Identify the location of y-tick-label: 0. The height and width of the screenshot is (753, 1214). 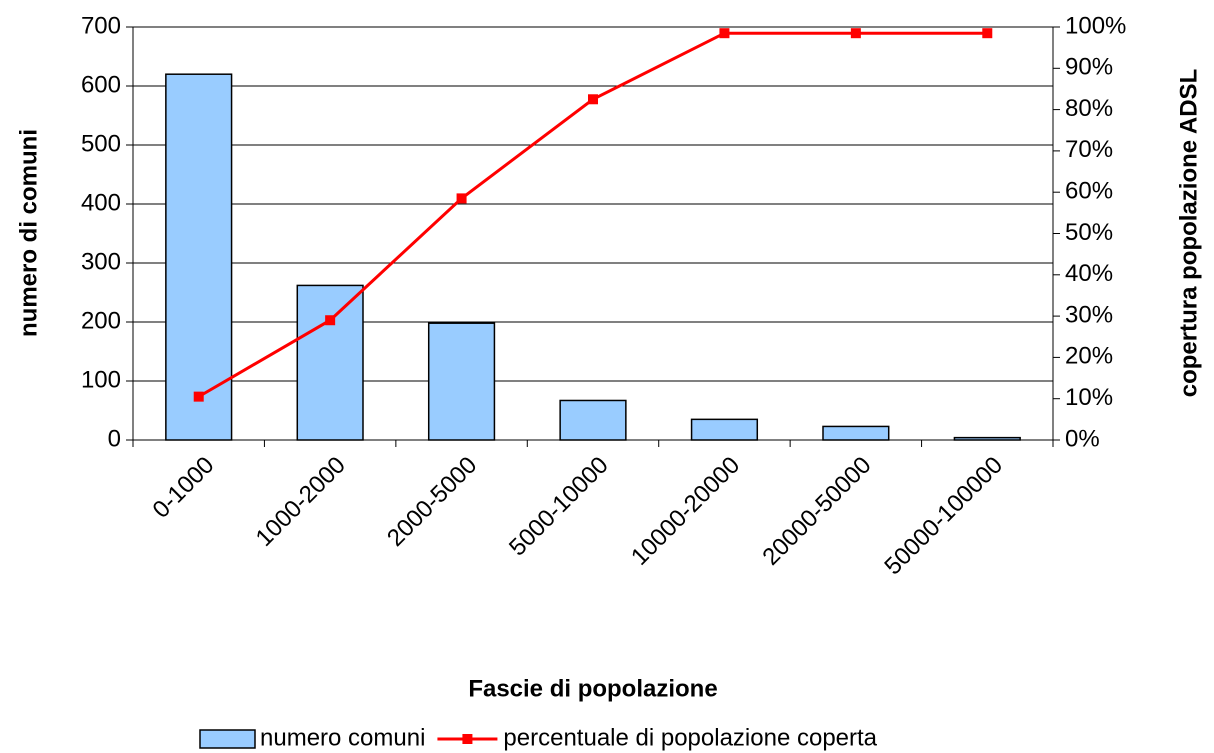
(114, 438).